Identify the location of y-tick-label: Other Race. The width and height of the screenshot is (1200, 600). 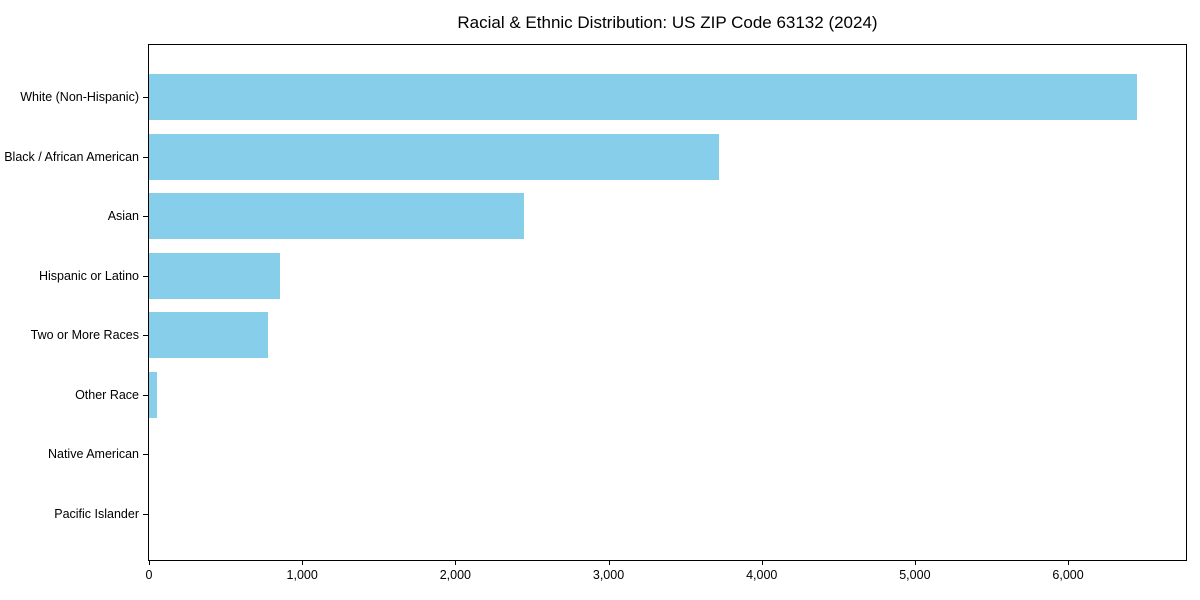
(107, 394).